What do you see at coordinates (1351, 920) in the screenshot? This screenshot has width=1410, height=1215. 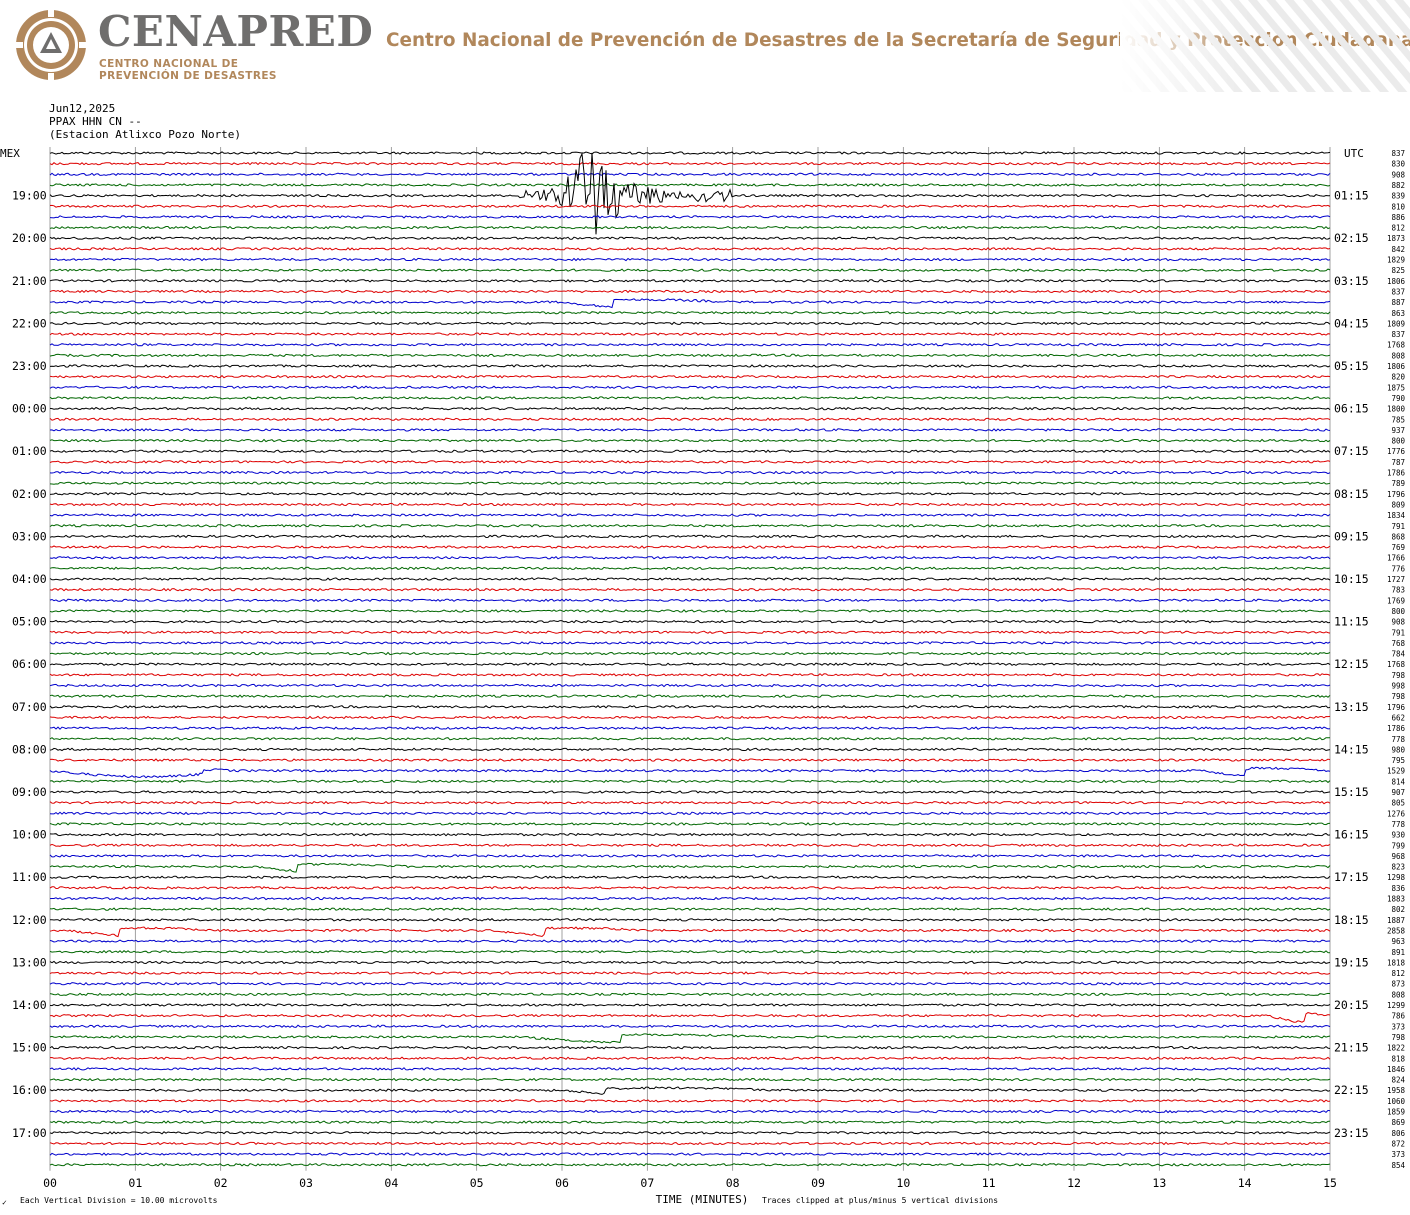 I see `utc-hour-label: 18:15` at bounding box center [1351, 920].